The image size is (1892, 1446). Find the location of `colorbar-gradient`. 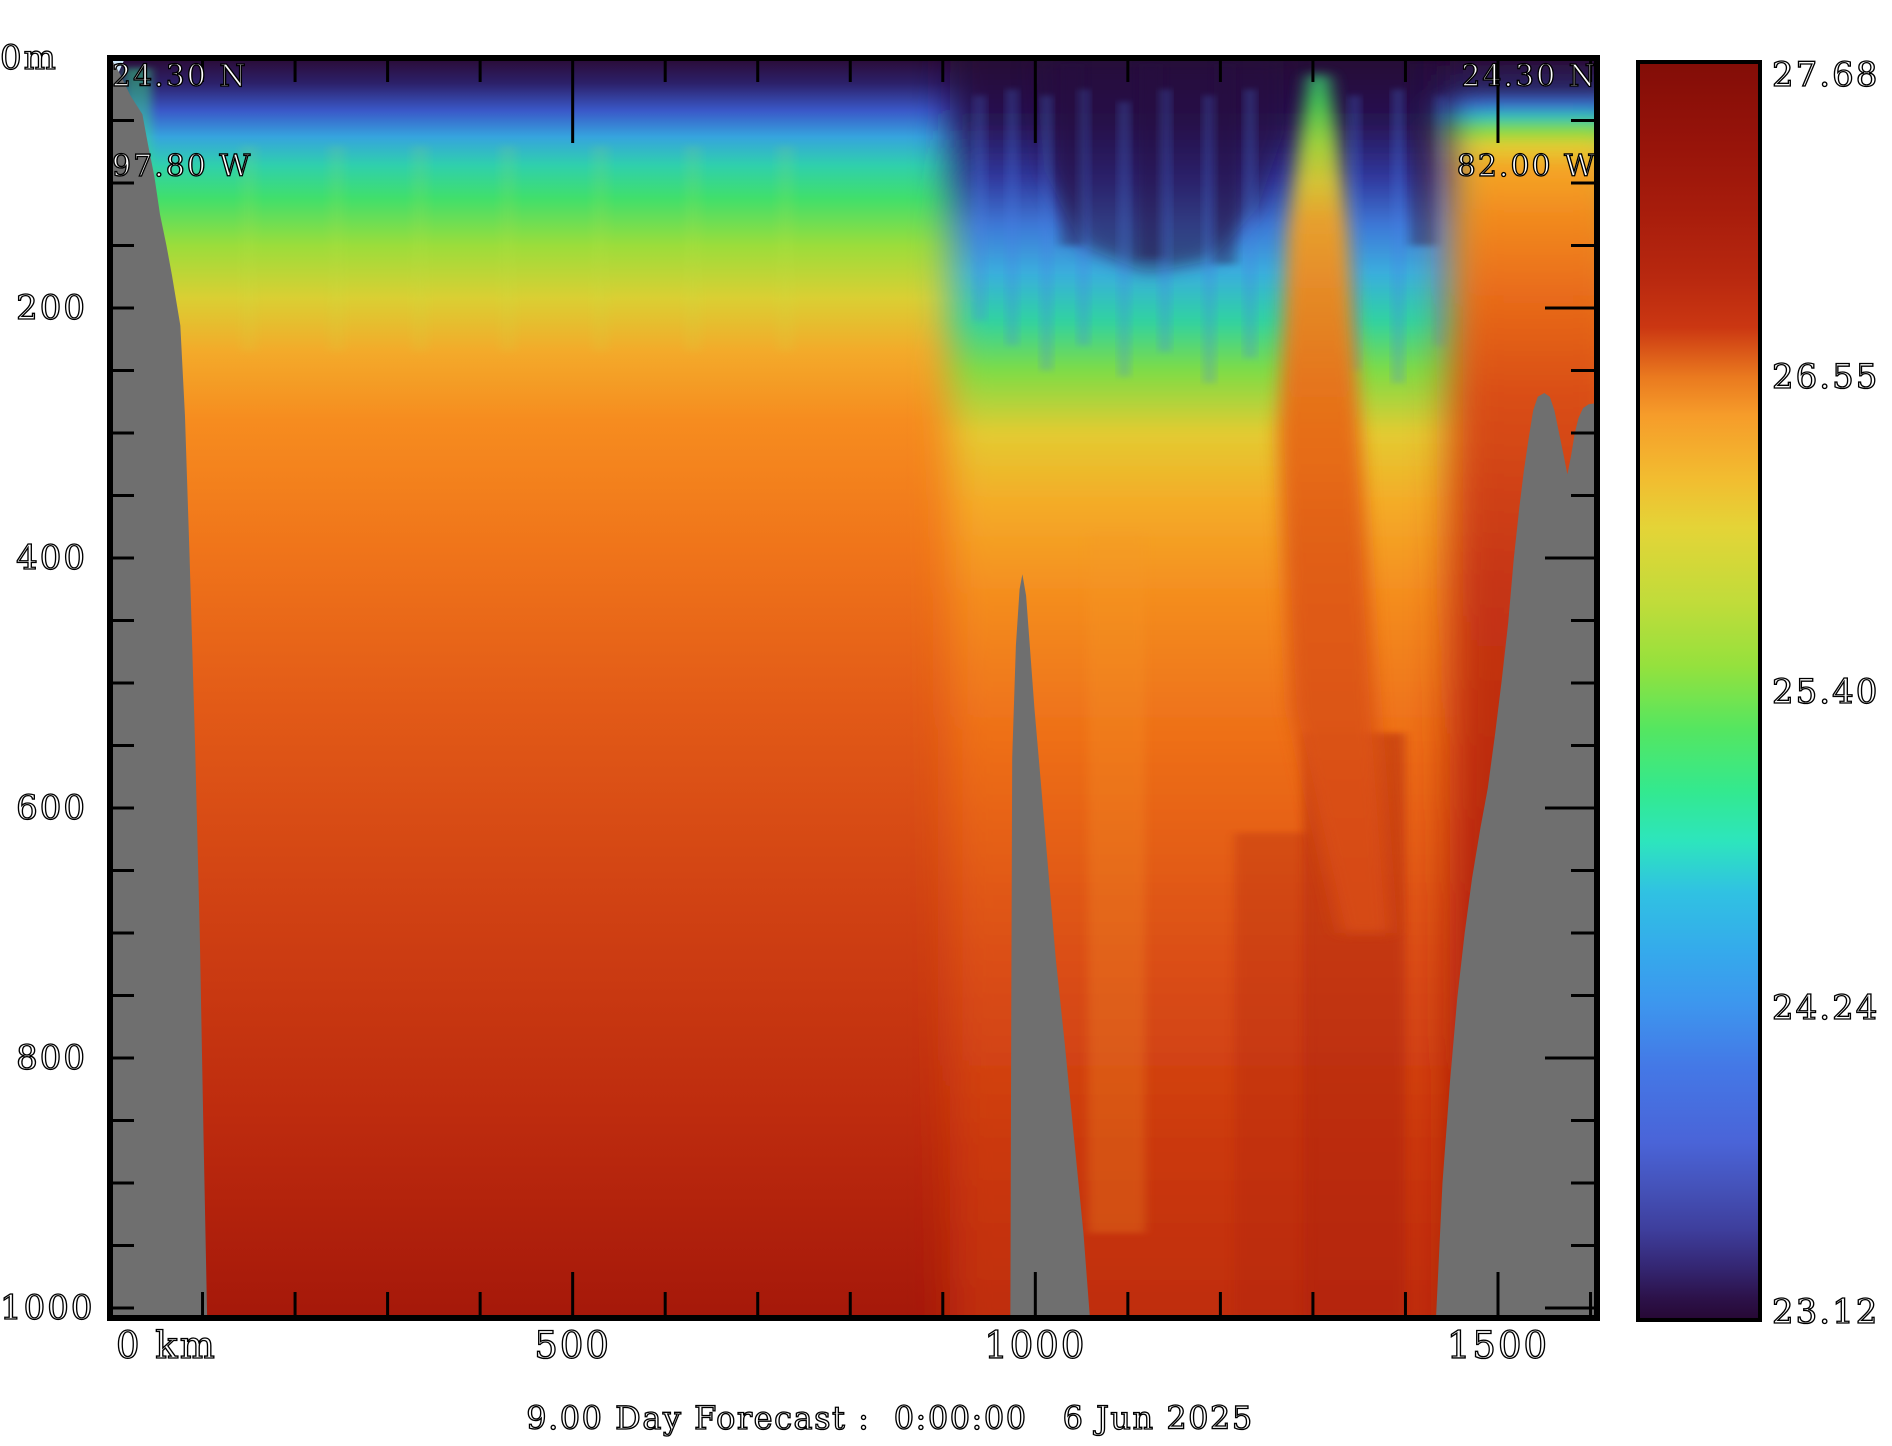

colorbar-gradient is located at coordinates (1699, 691).